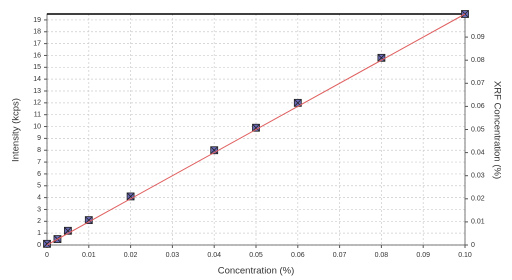  I want to click on y-tick-label: 9, so click(39, 138).